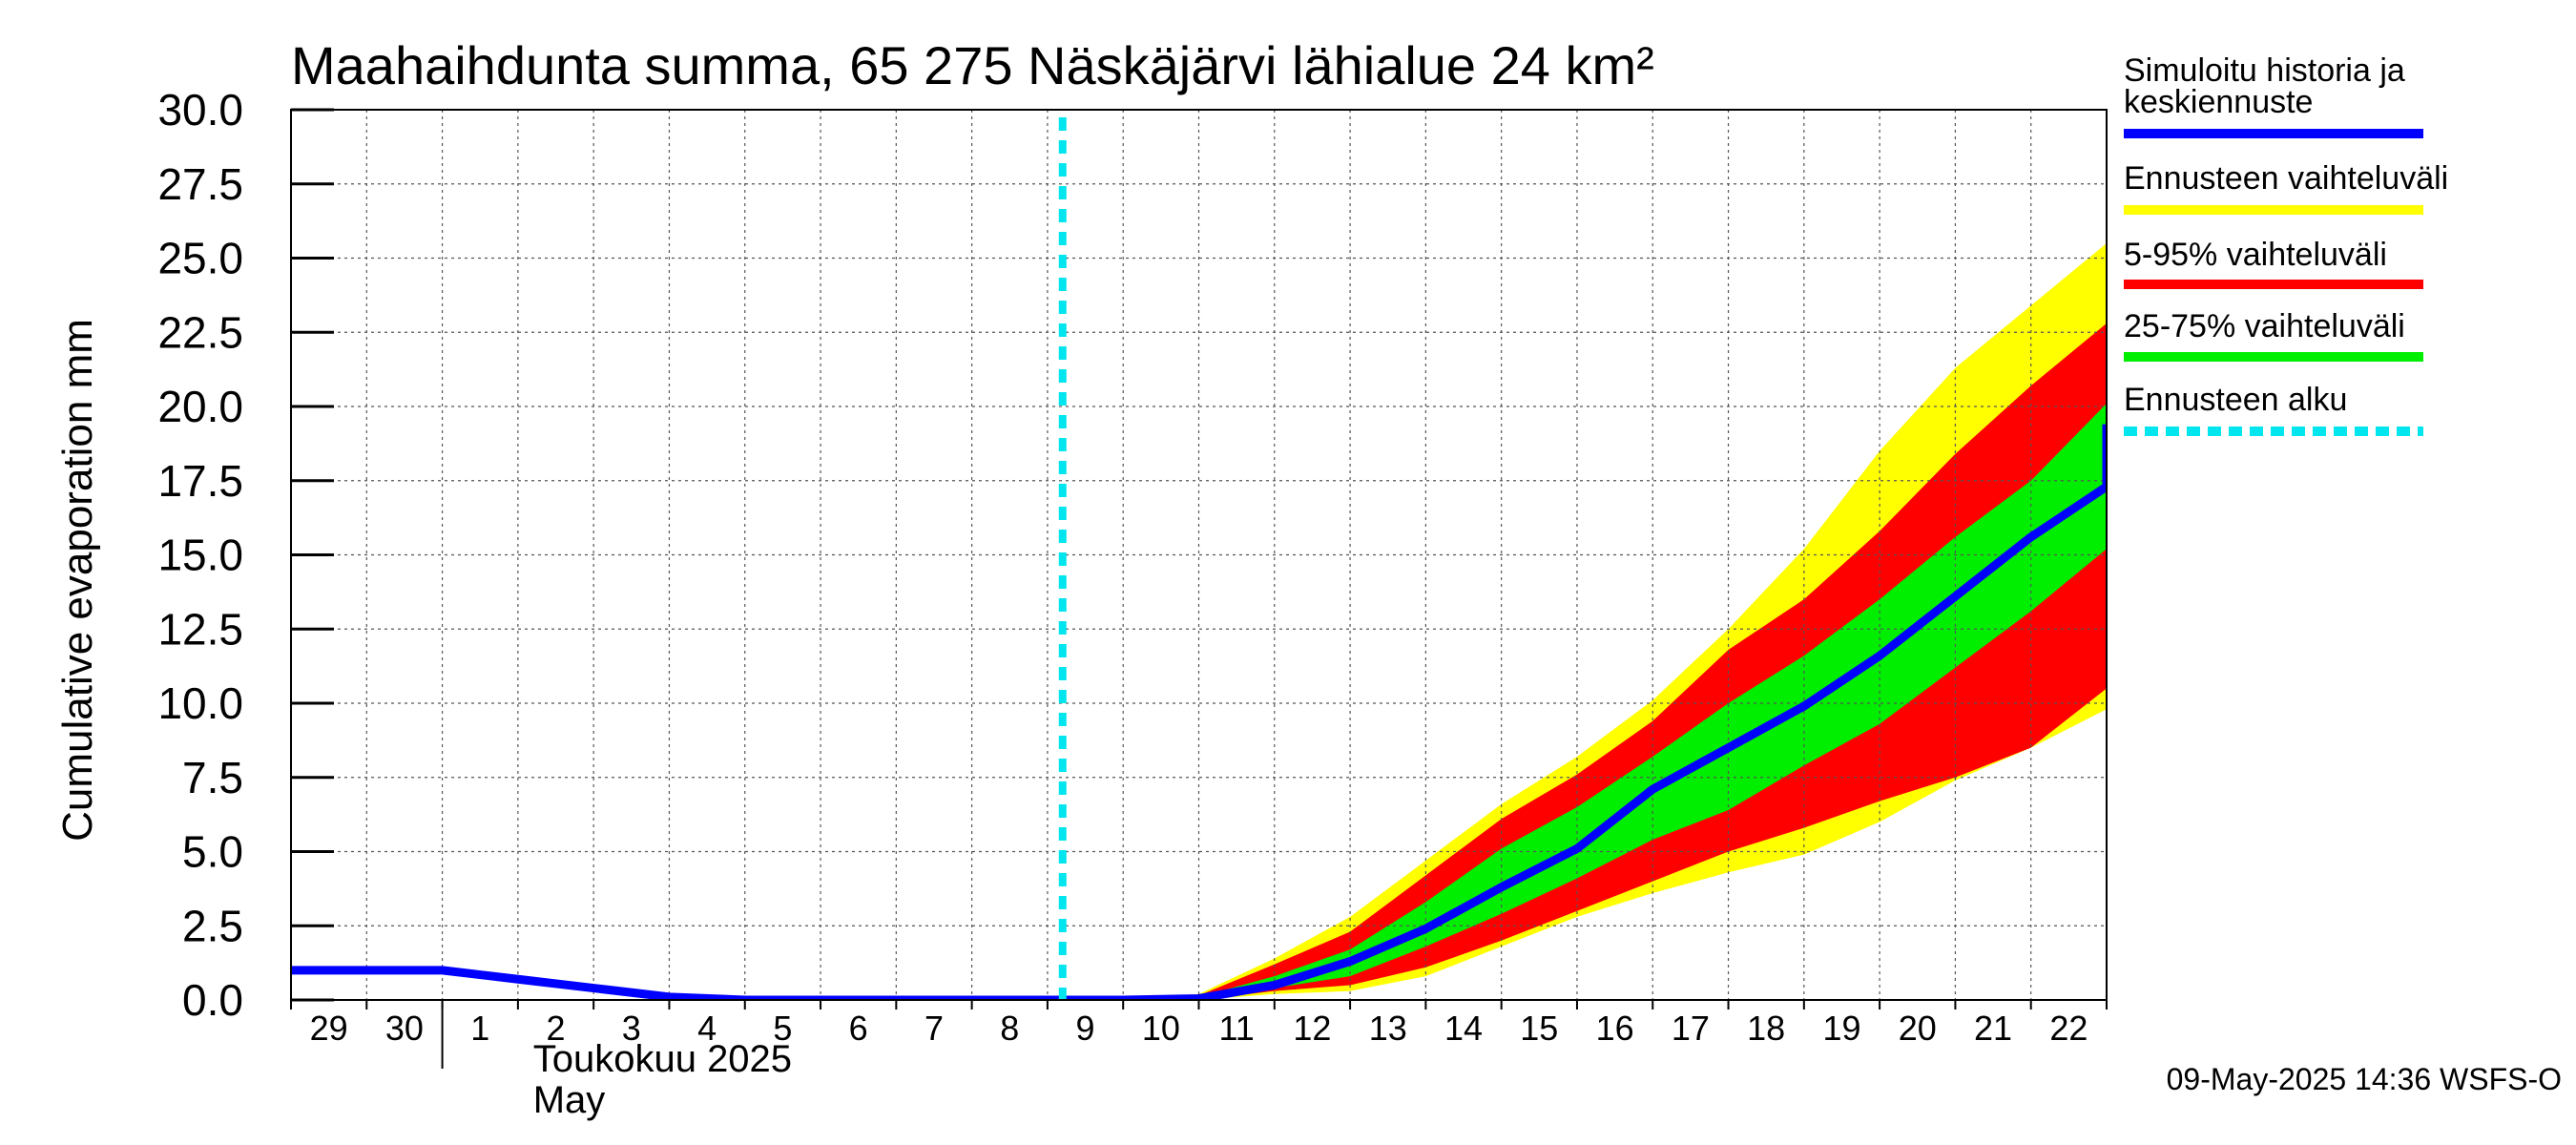 Image resolution: width=2576 pixels, height=1145 pixels. I want to click on legend-label-0: Simuloitu historia ja, so click(2264, 70).